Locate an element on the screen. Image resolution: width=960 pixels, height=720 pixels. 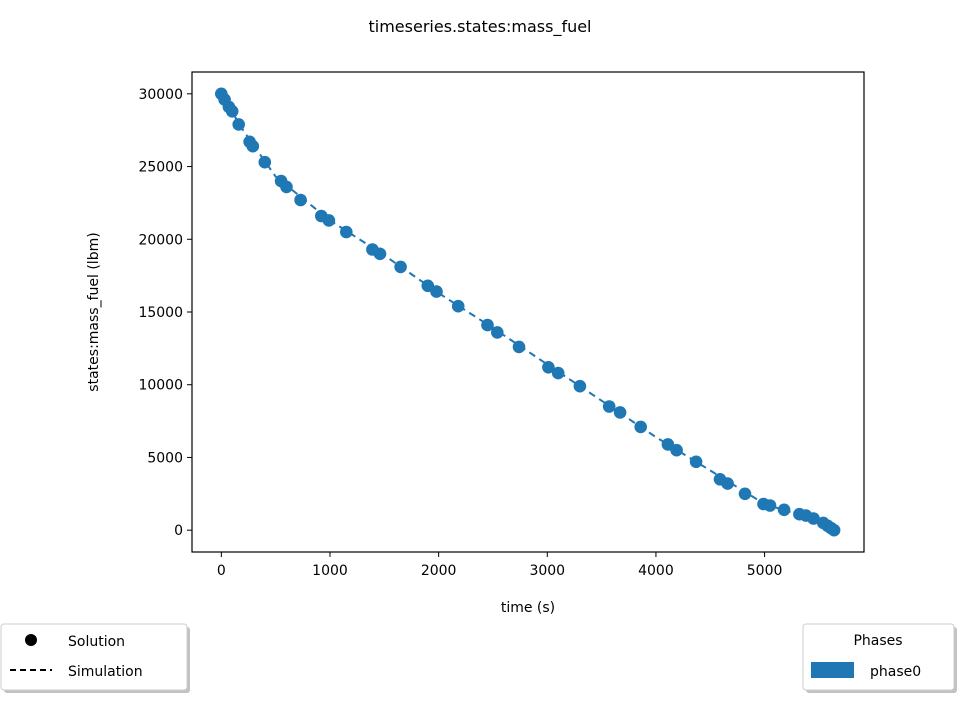
phases-legend-title: Phases is located at coordinates (877, 641).